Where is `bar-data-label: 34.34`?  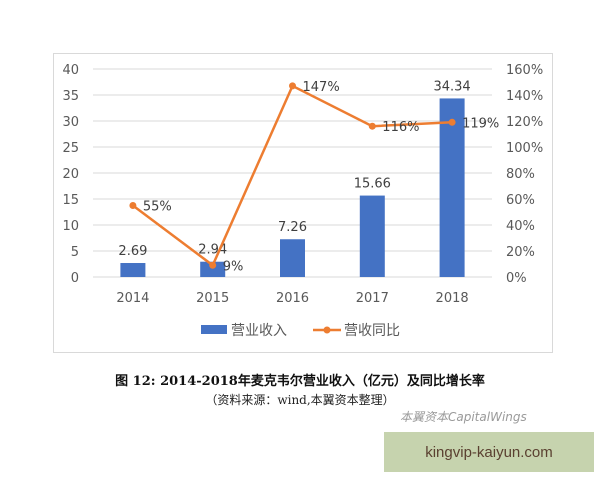
bar-data-label: 34.34 is located at coordinates (451, 86).